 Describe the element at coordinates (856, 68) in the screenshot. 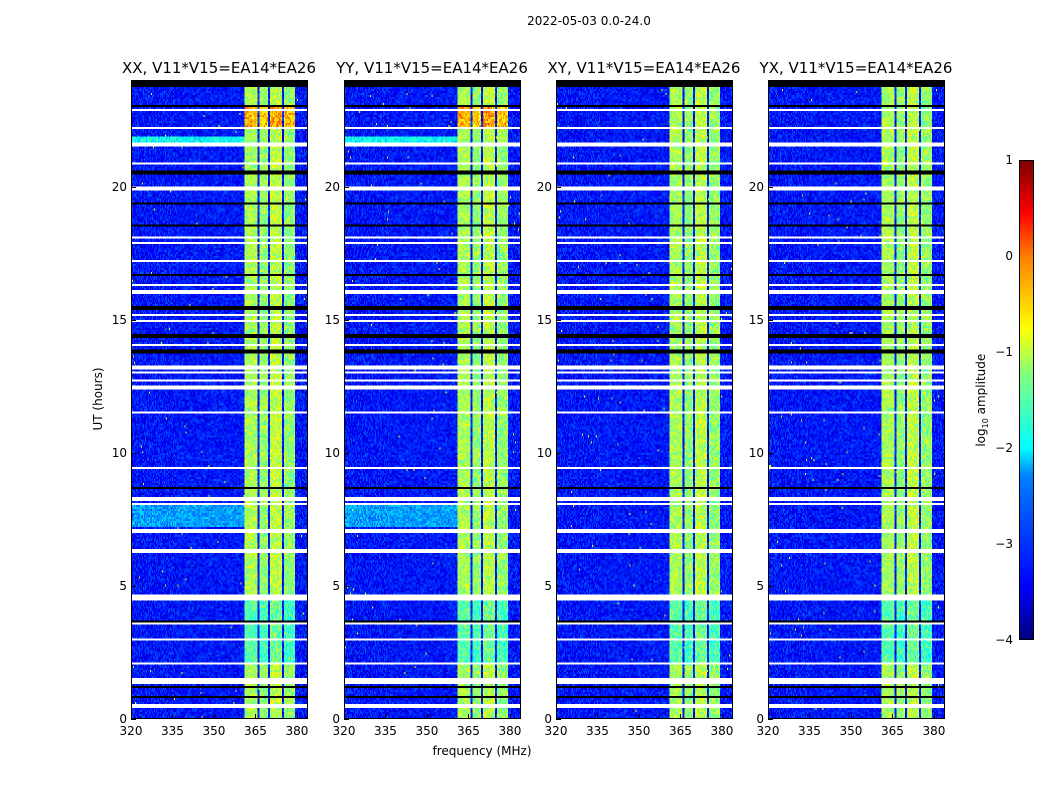

I see `panel-title: YX, V11*V15=EA14*EA26` at that location.